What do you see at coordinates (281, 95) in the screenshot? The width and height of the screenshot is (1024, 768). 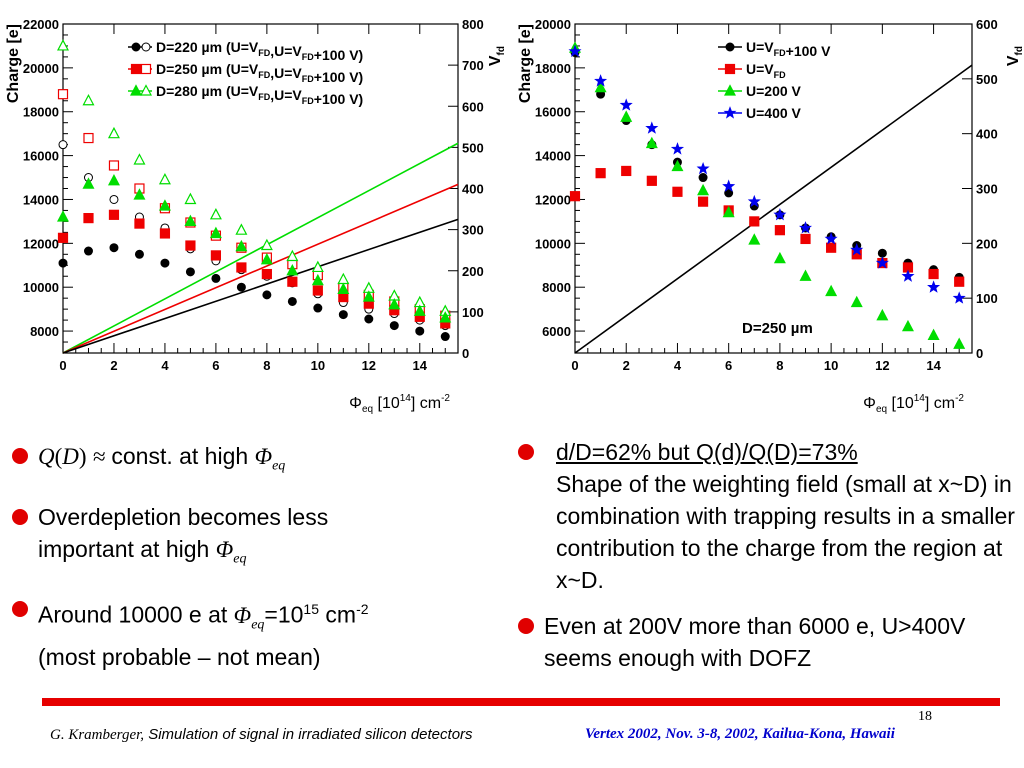 I see `legend-label-part: ,U=` at bounding box center [281, 95].